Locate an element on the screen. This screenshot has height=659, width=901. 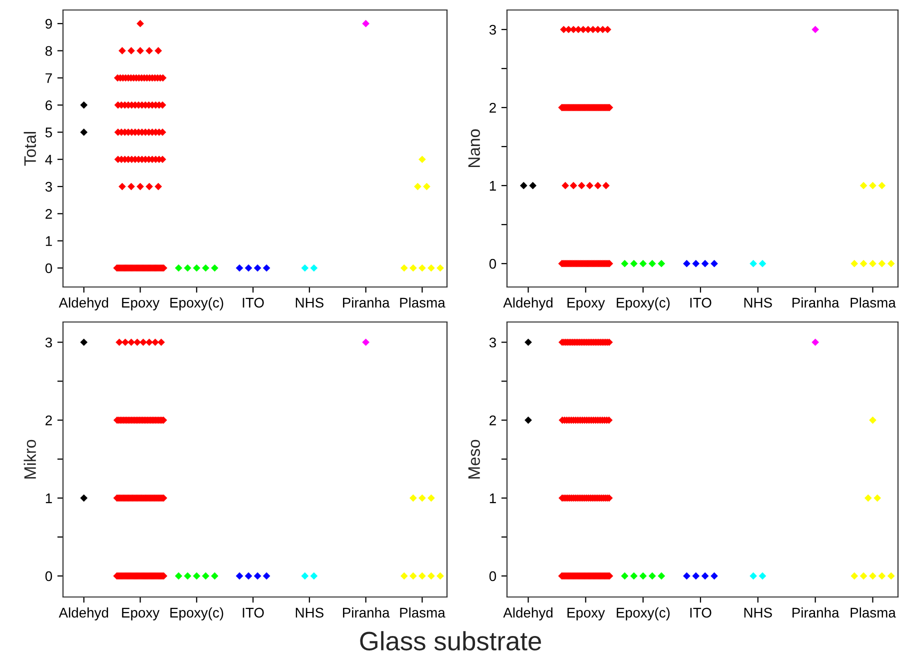
y-tick-label: 5 is located at coordinates (48, 133).